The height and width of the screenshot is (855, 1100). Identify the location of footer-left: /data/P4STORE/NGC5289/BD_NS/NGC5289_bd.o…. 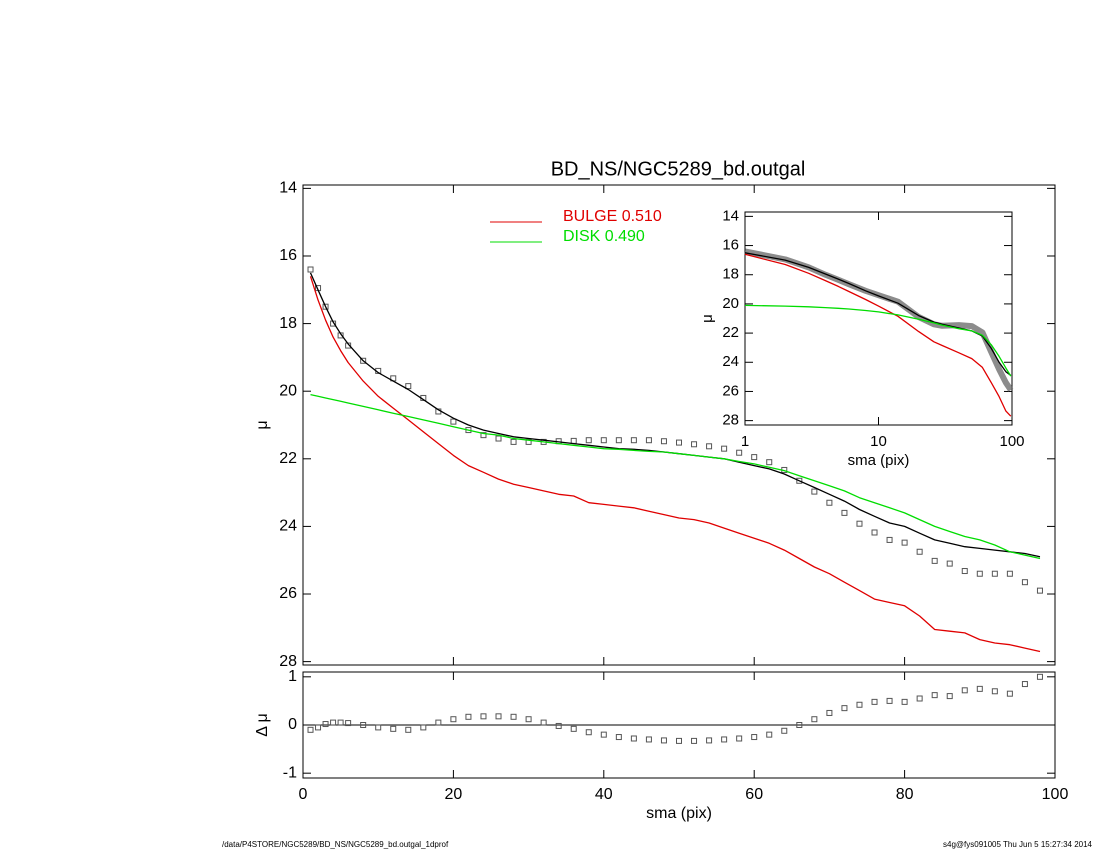
(335, 844).